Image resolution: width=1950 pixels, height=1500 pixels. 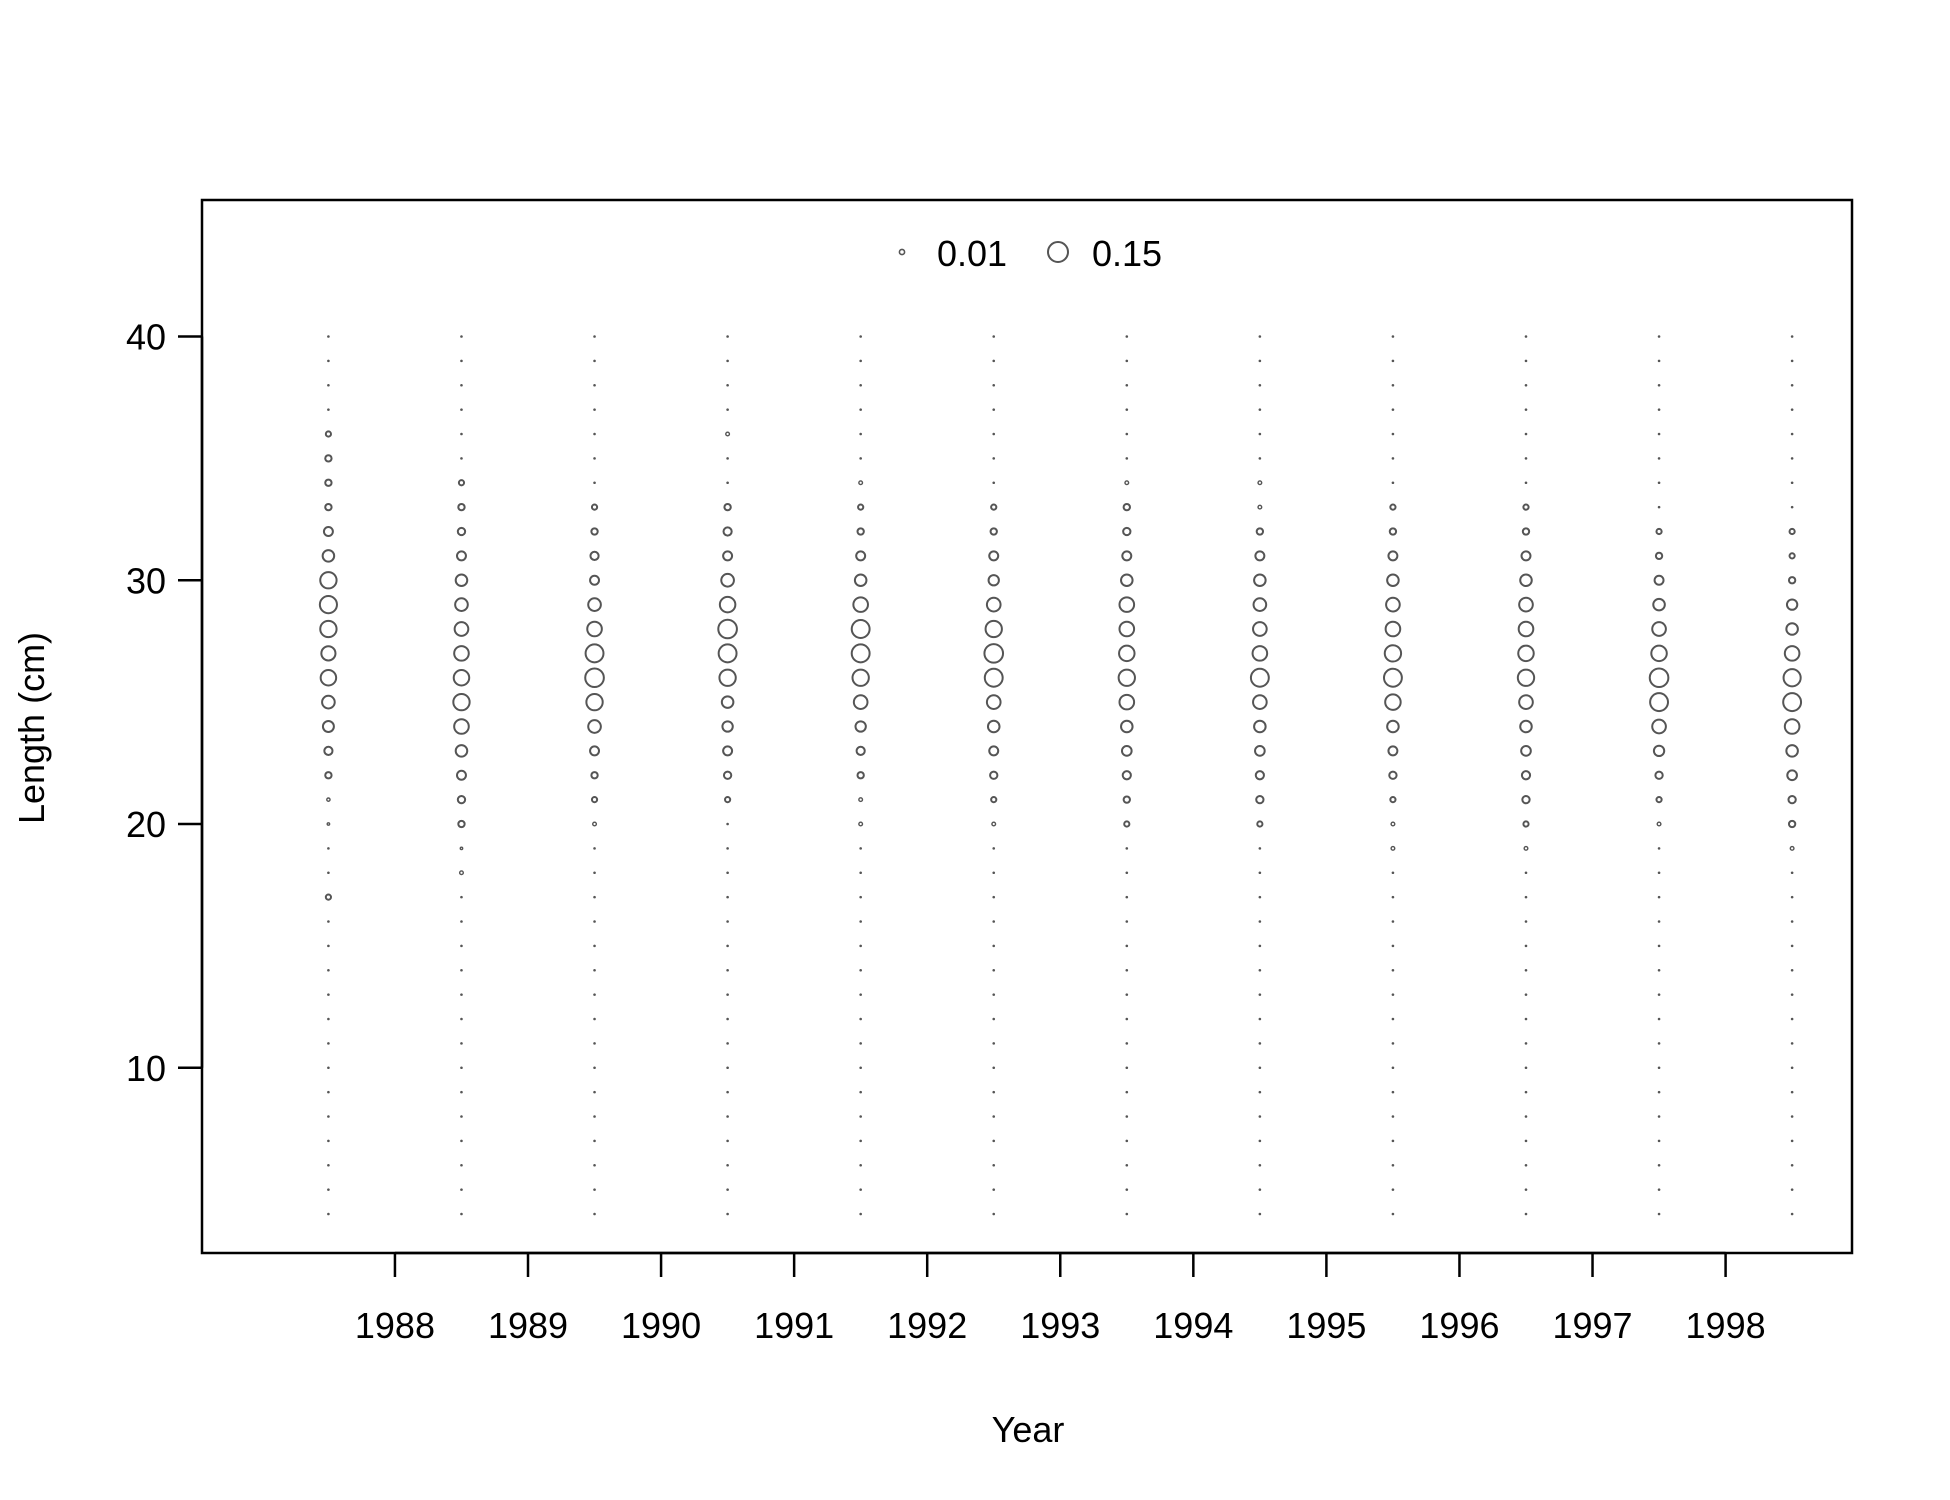 I want to click on x-tick-label: 1991, so click(x=794, y=1325).